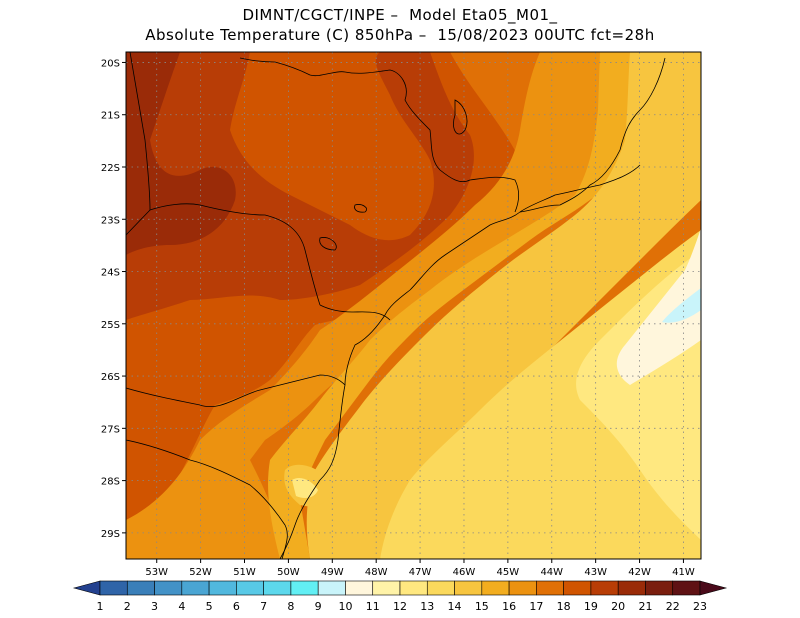 This screenshot has height=618, width=800. I want to click on colorbar-label: 12, so click(400, 606).